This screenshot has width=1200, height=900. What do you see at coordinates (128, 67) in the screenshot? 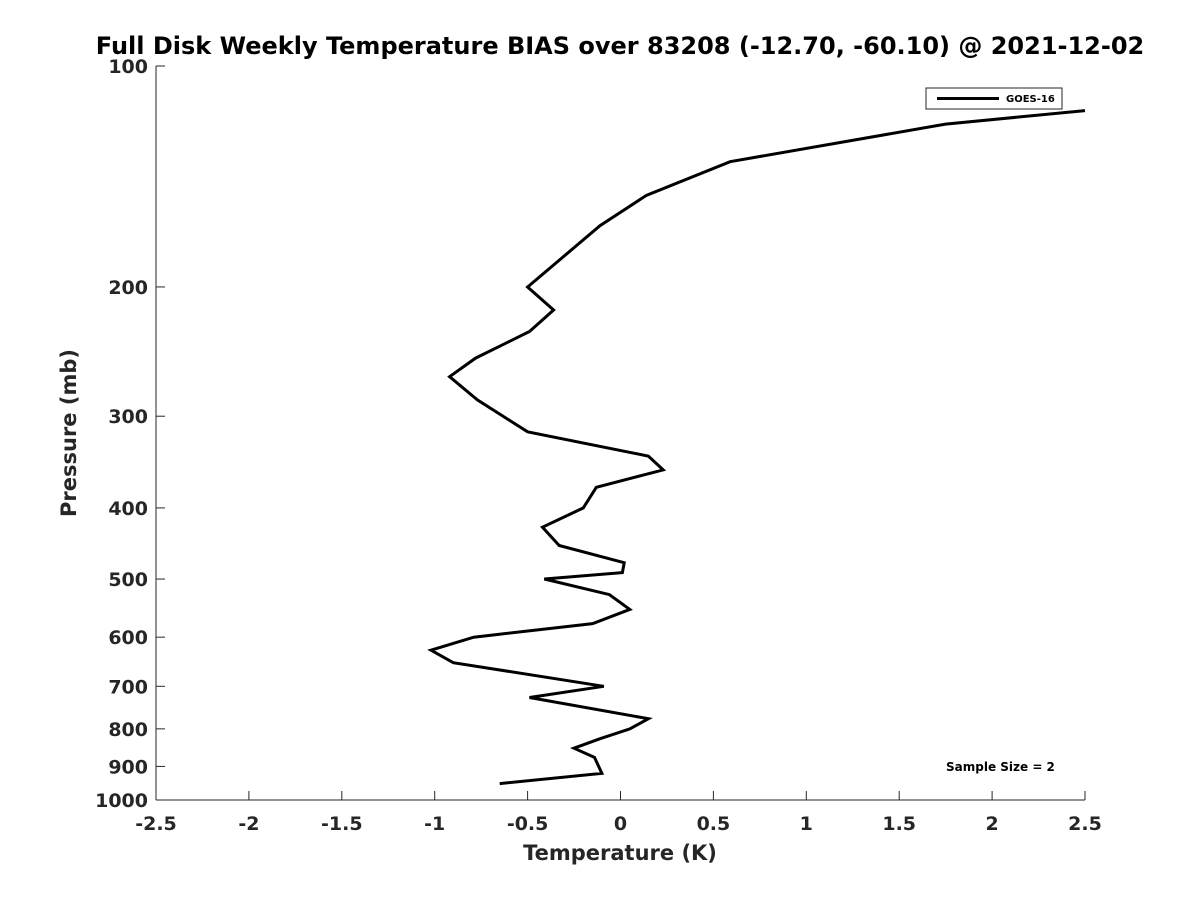
I see `y-tick-label: 100` at bounding box center [128, 67].